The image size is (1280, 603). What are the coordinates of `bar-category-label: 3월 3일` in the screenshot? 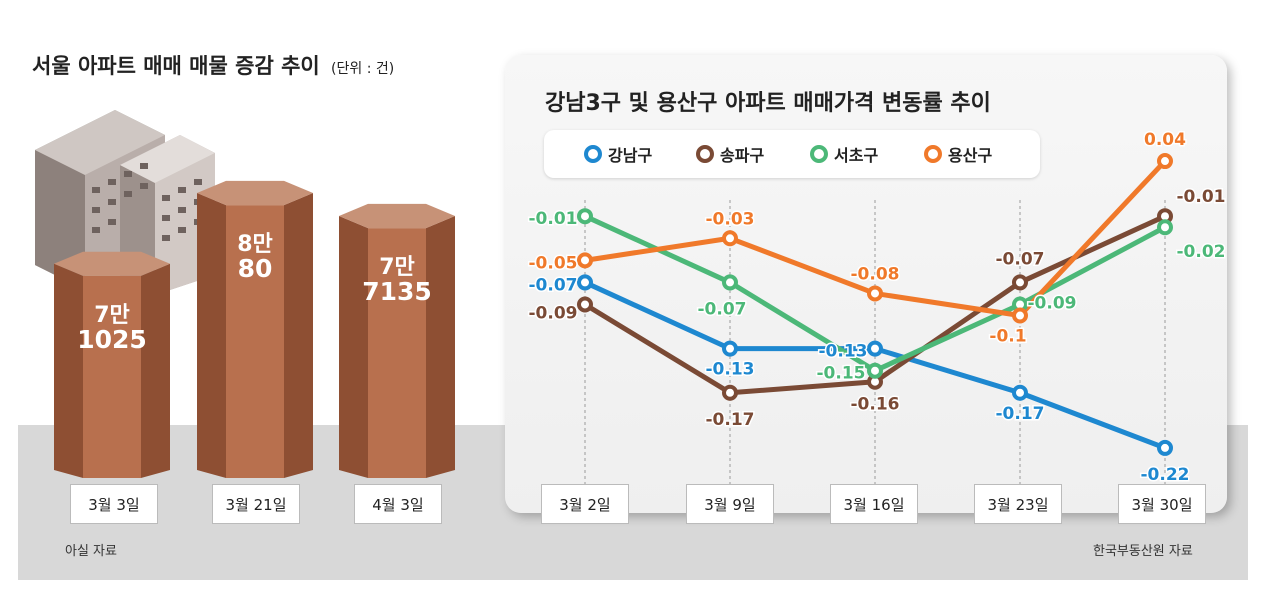 It's located at (114, 504).